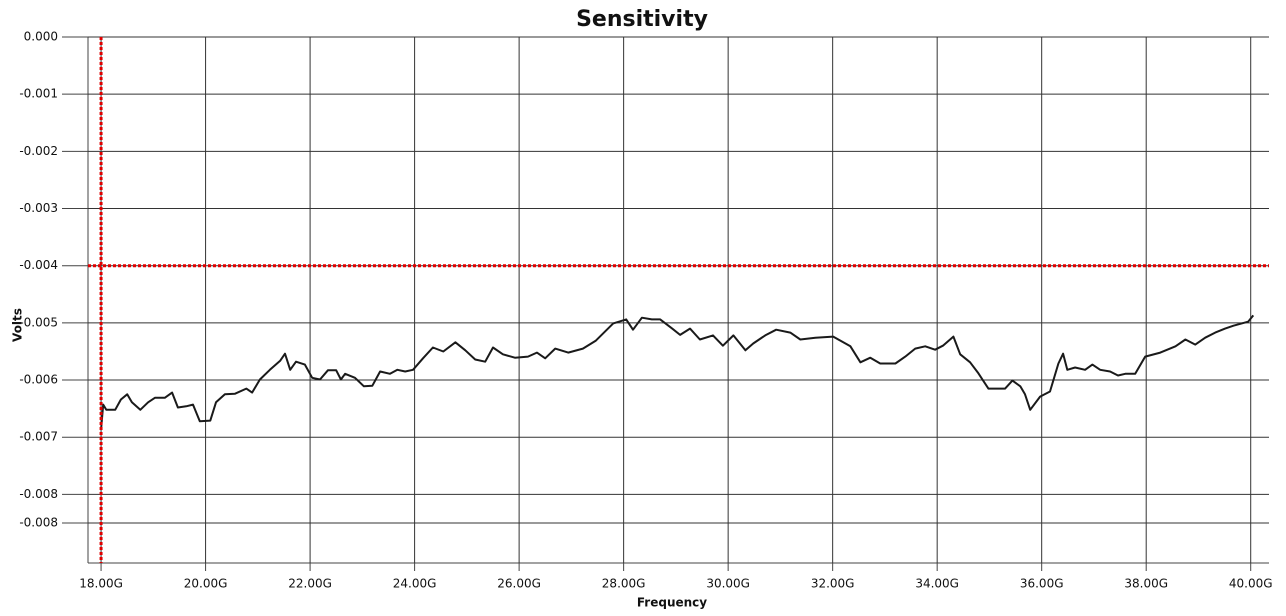  I want to click on y-tick-label: 0.000, so click(41, 37).